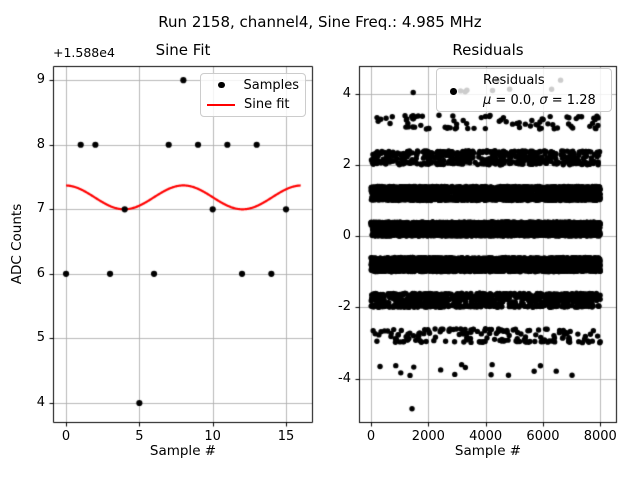 The width and height of the screenshot is (640, 480). What do you see at coordinates (84, 52) in the screenshot?
I see `y-axis-offset-text: +1.588e4` at bounding box center [84, 52].